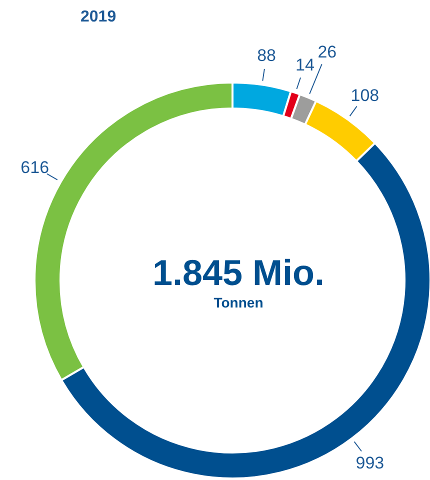 The height and width of the screenshot is (480, 430). Describe the element at coordinates (35, 167) in the screenshot. I see `data-label: 616` at that location.